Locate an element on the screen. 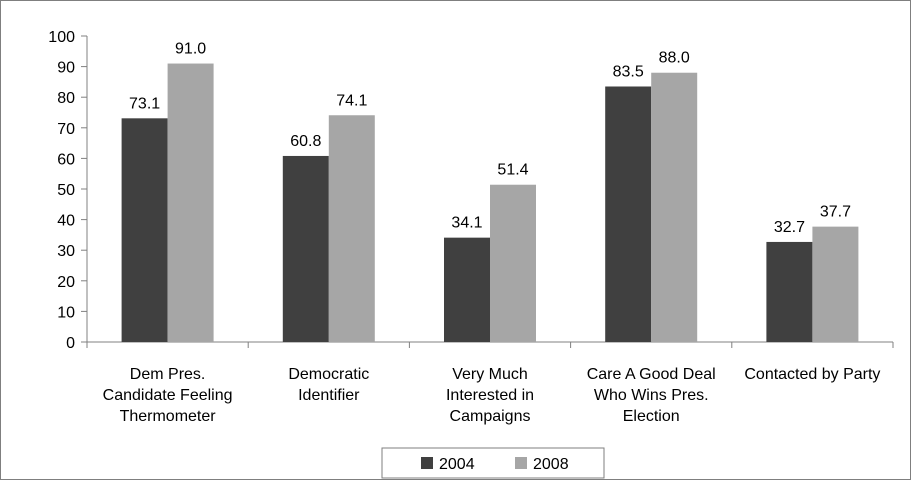 The height and width of the screenshot is (481, 911). data-label-2008-1: 74.1 is located at coordinates (351, 100).